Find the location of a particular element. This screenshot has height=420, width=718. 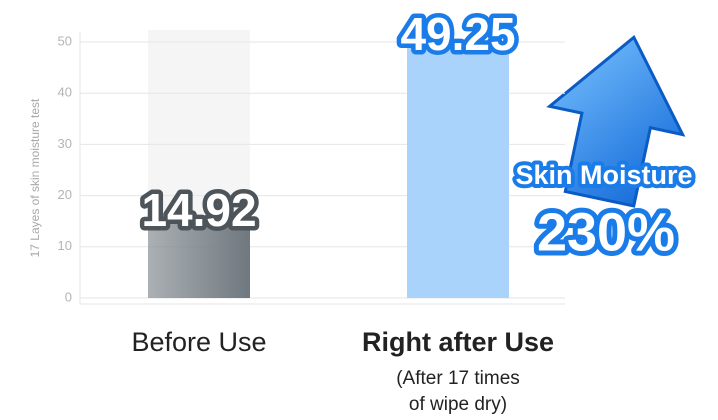

y-axis-label: 17 Layes of skin moisture test is located at coordinates (35, 177).